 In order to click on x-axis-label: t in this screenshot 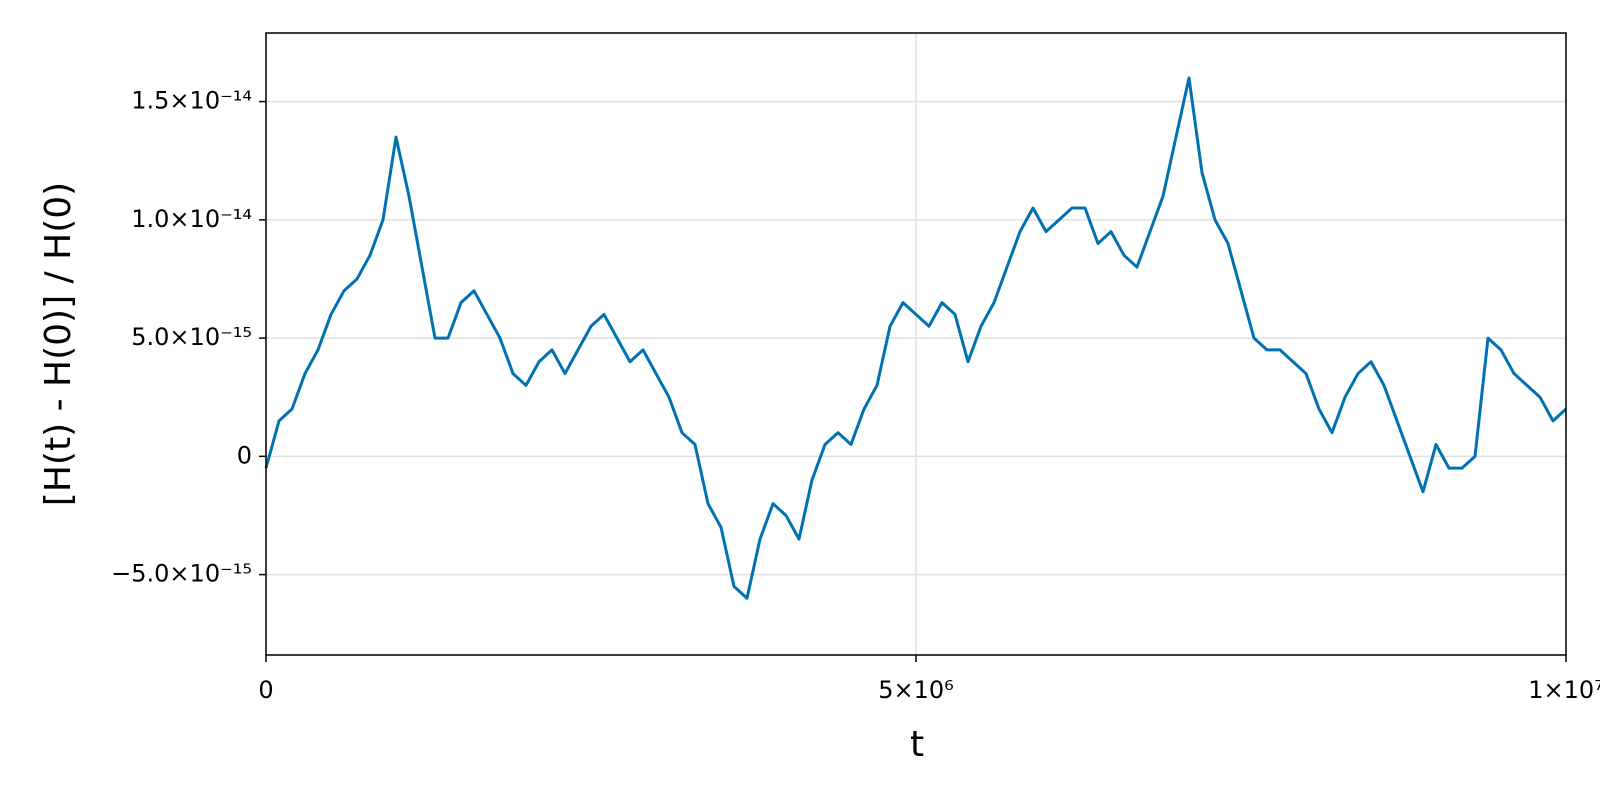, I will do `click(917, 744)`.